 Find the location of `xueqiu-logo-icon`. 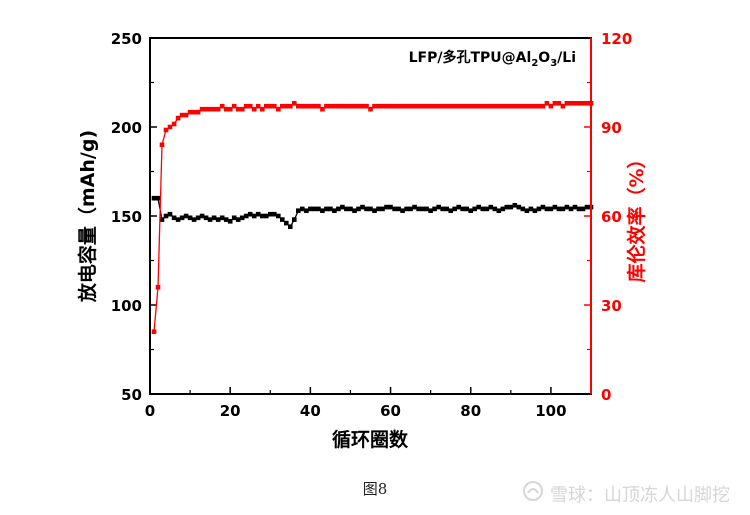

xueqiu-logo-icon is located at coordinates (533, 493).